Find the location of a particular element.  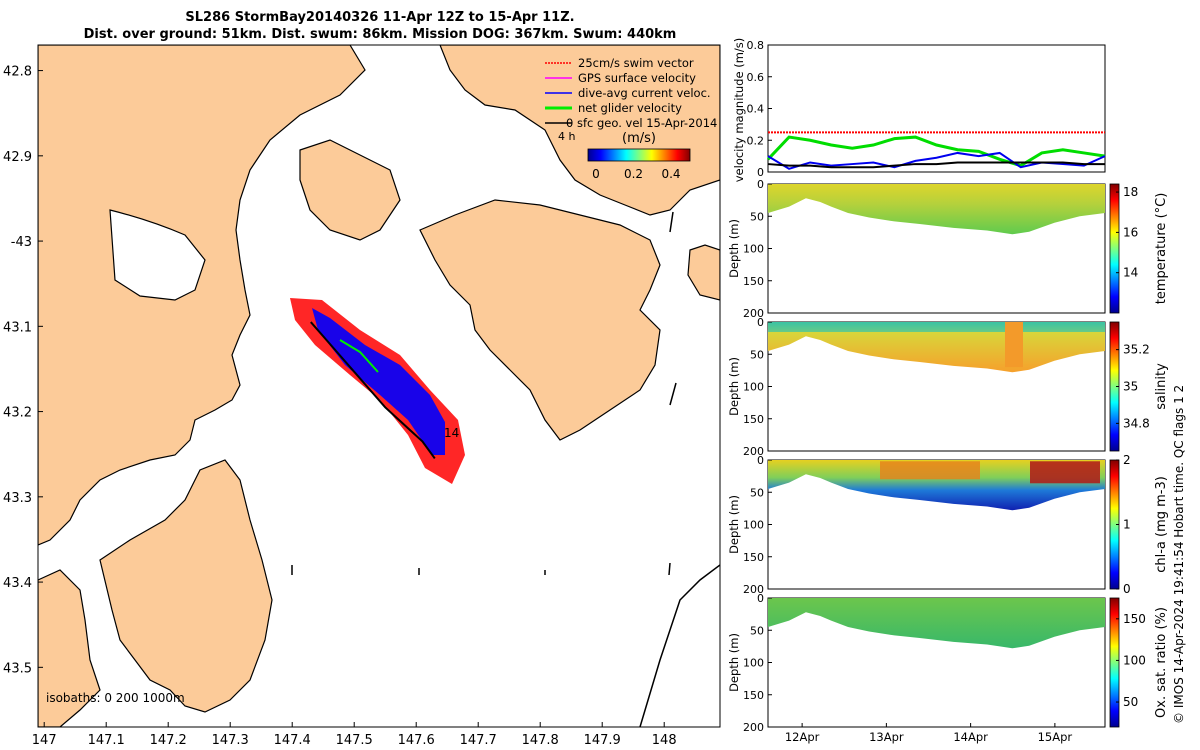

section-x-tick-label: 15Apr is located at coordinates (1055, 737).